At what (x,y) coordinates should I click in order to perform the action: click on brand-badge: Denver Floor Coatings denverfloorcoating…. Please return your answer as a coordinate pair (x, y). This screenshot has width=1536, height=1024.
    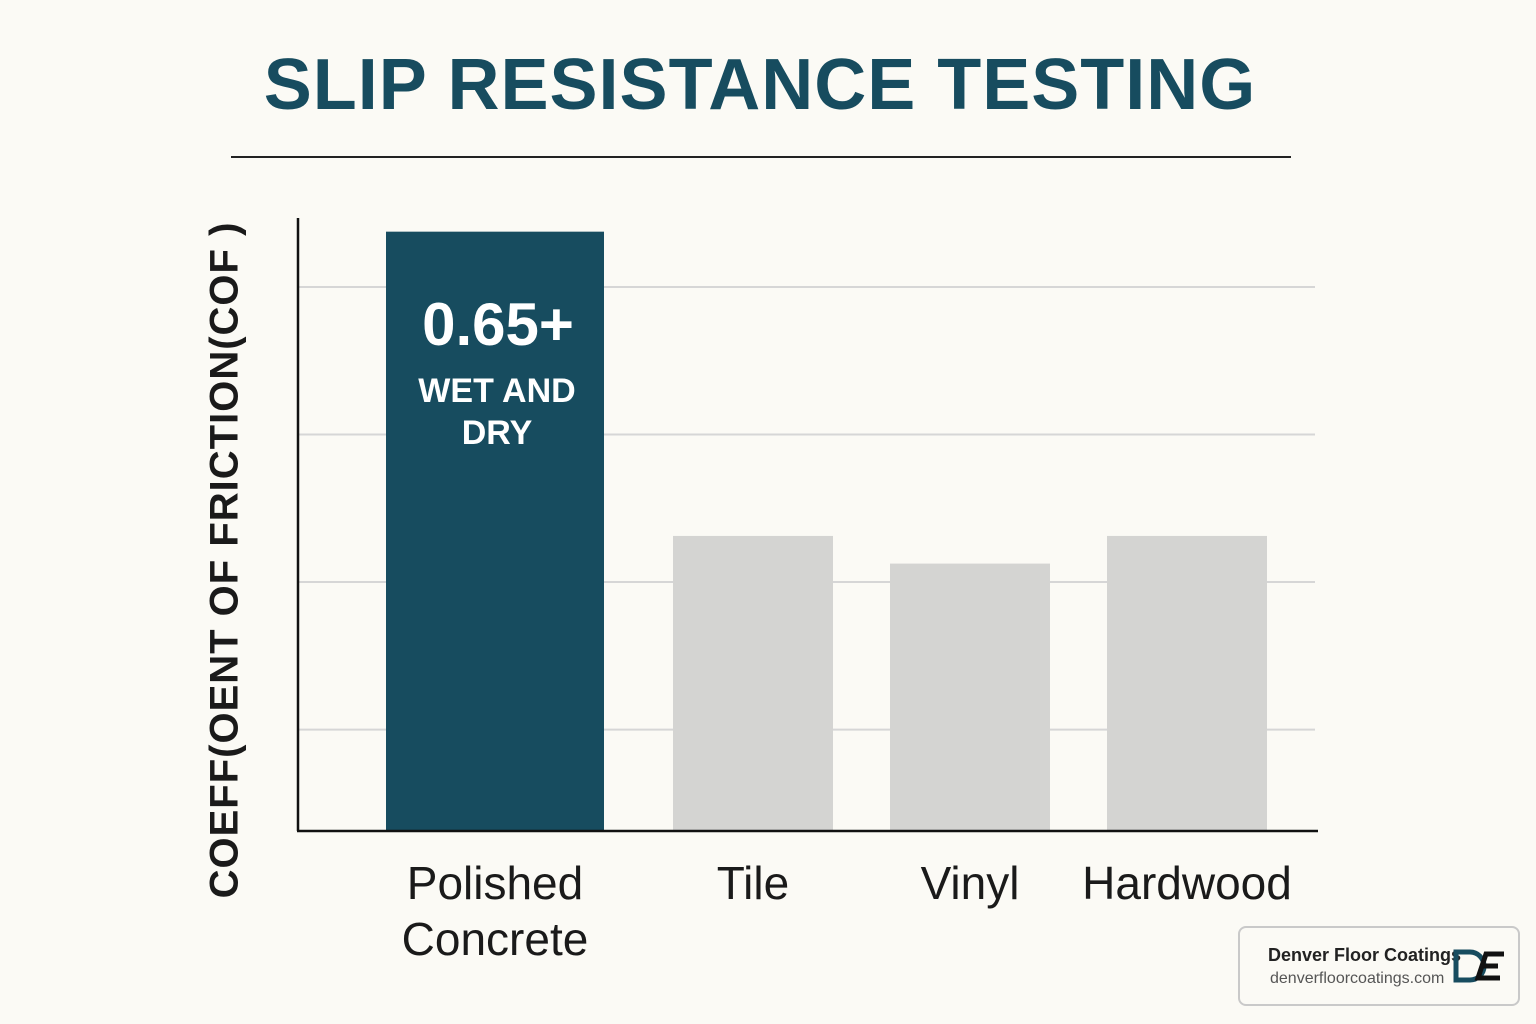
    Looking at the image, I should click on (1379, 966).